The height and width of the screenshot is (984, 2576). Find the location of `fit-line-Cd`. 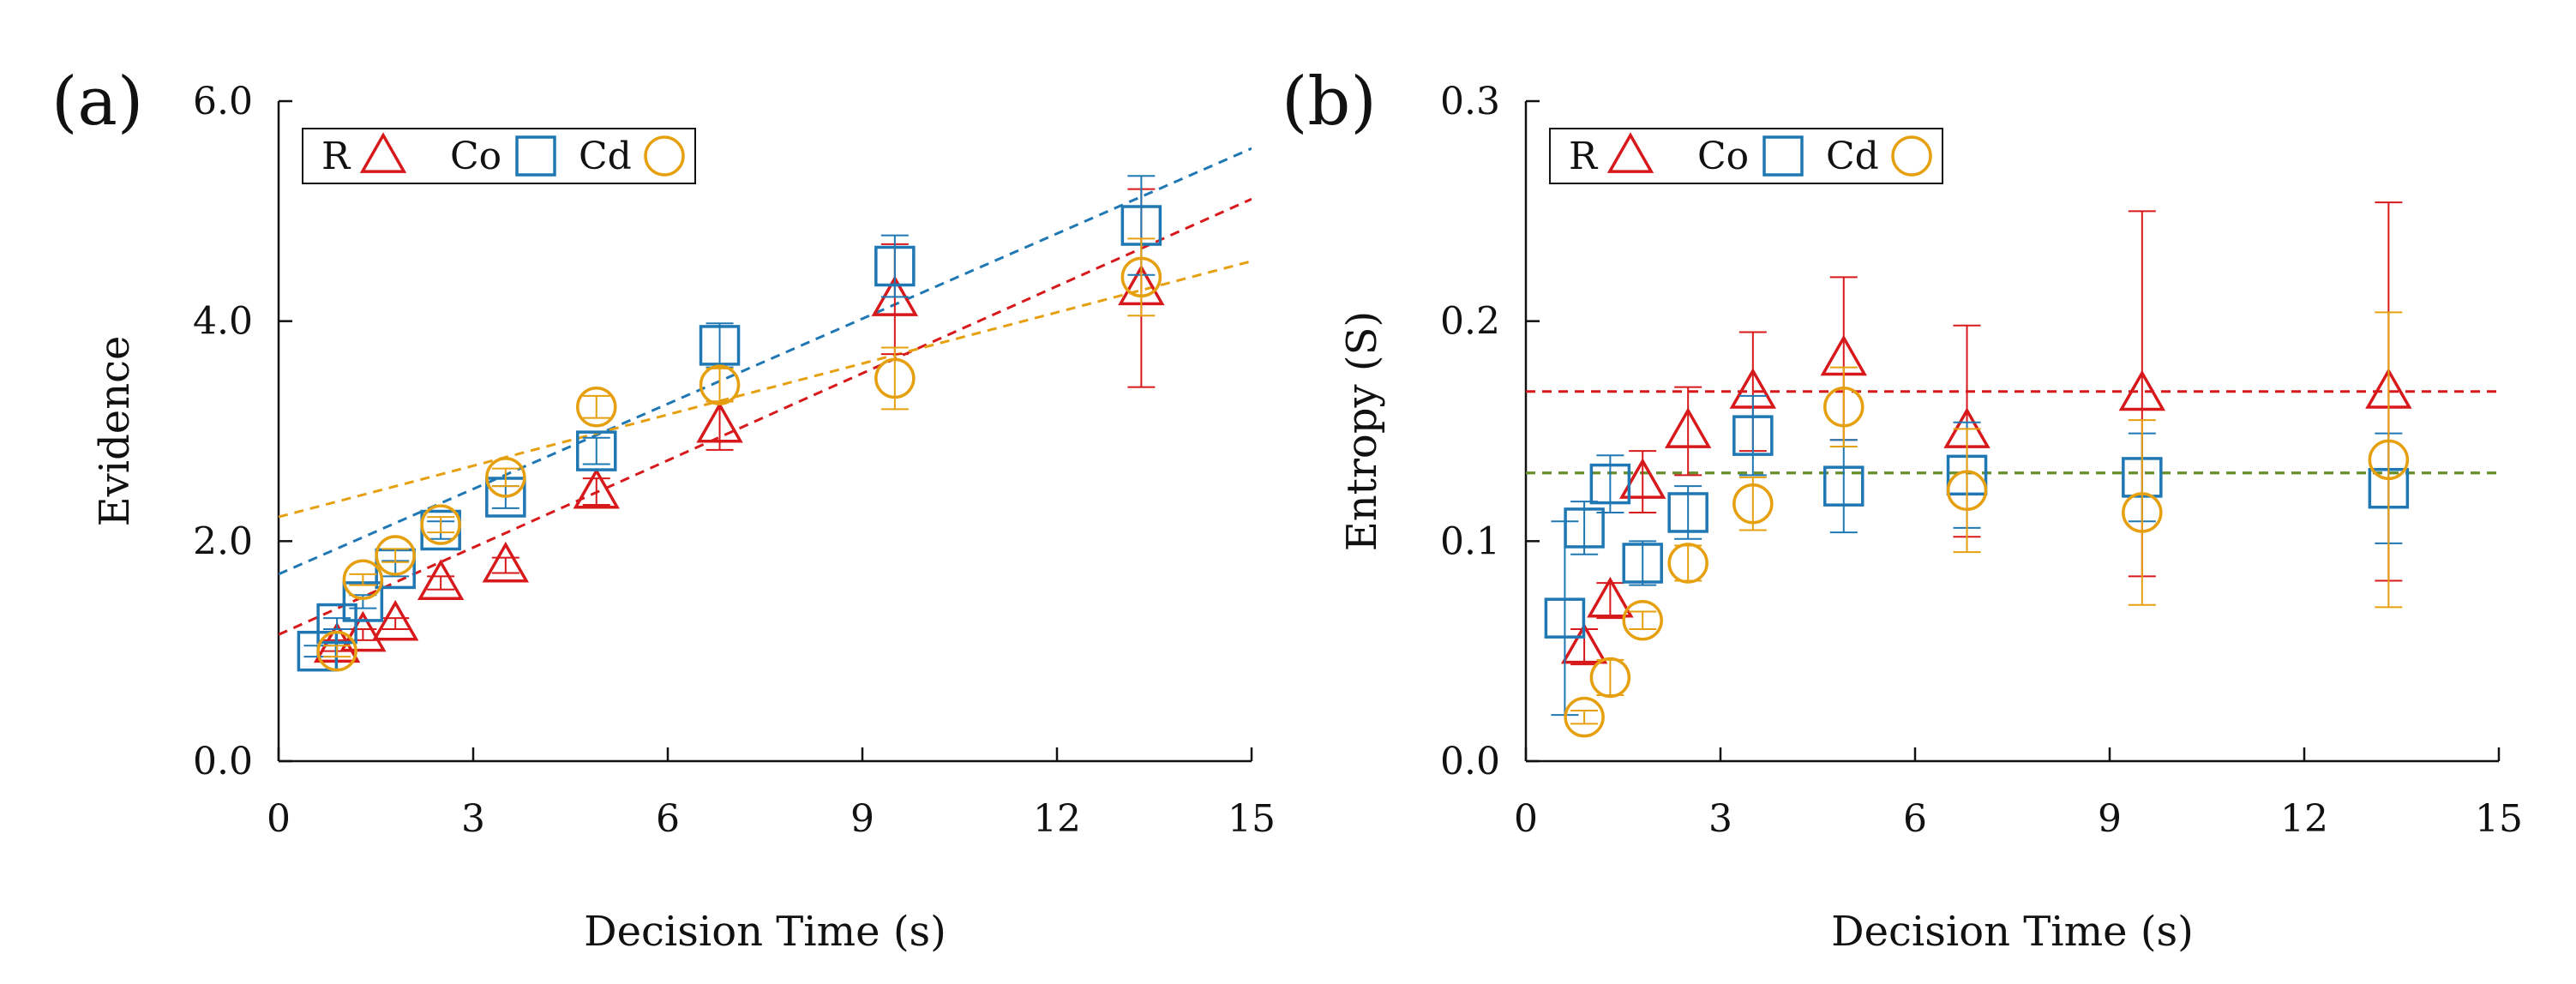

fit-line-Cd is located at coordinates (765, 389).